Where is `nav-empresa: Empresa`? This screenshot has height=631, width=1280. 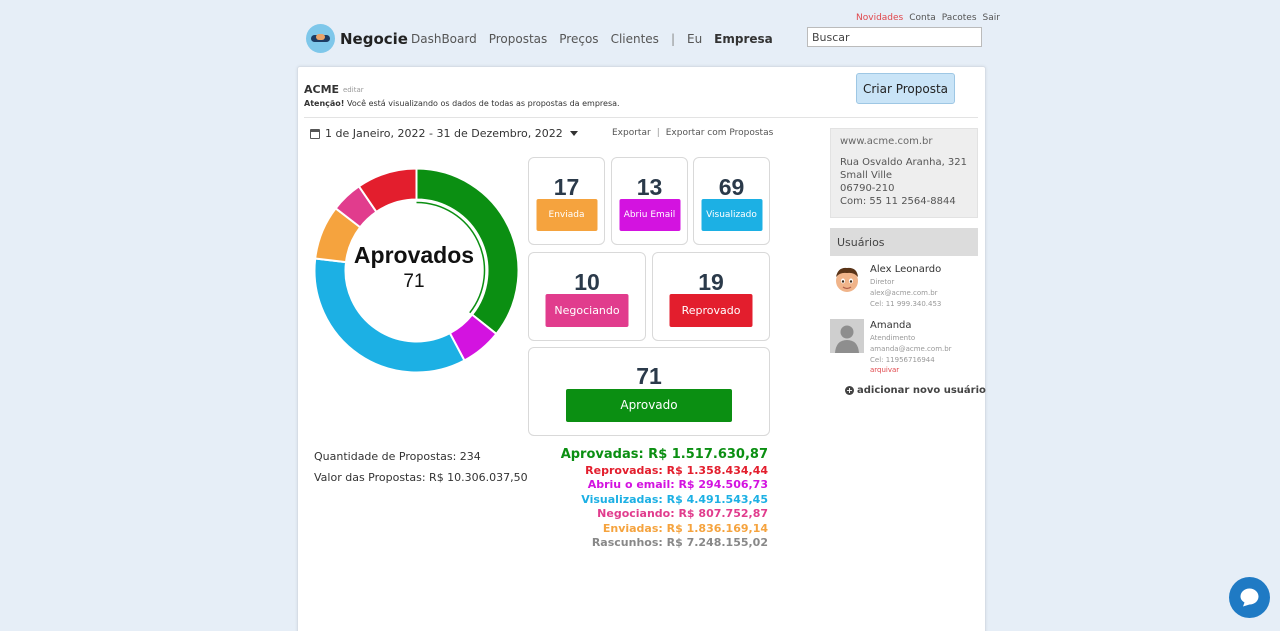
nav-empresa: Empresa is located at coordinates (743, 39).